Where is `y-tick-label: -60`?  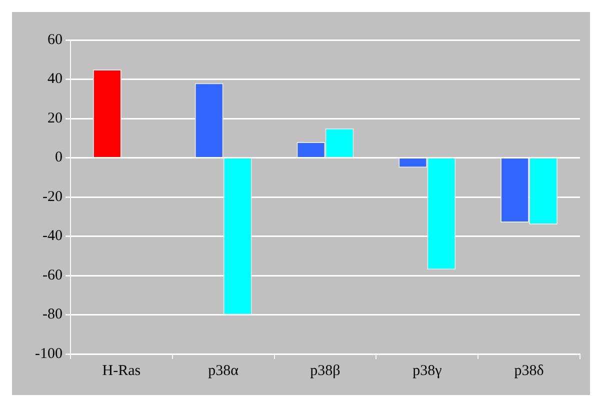 y-tick-label: -60 is located at coordinates (52, 275).